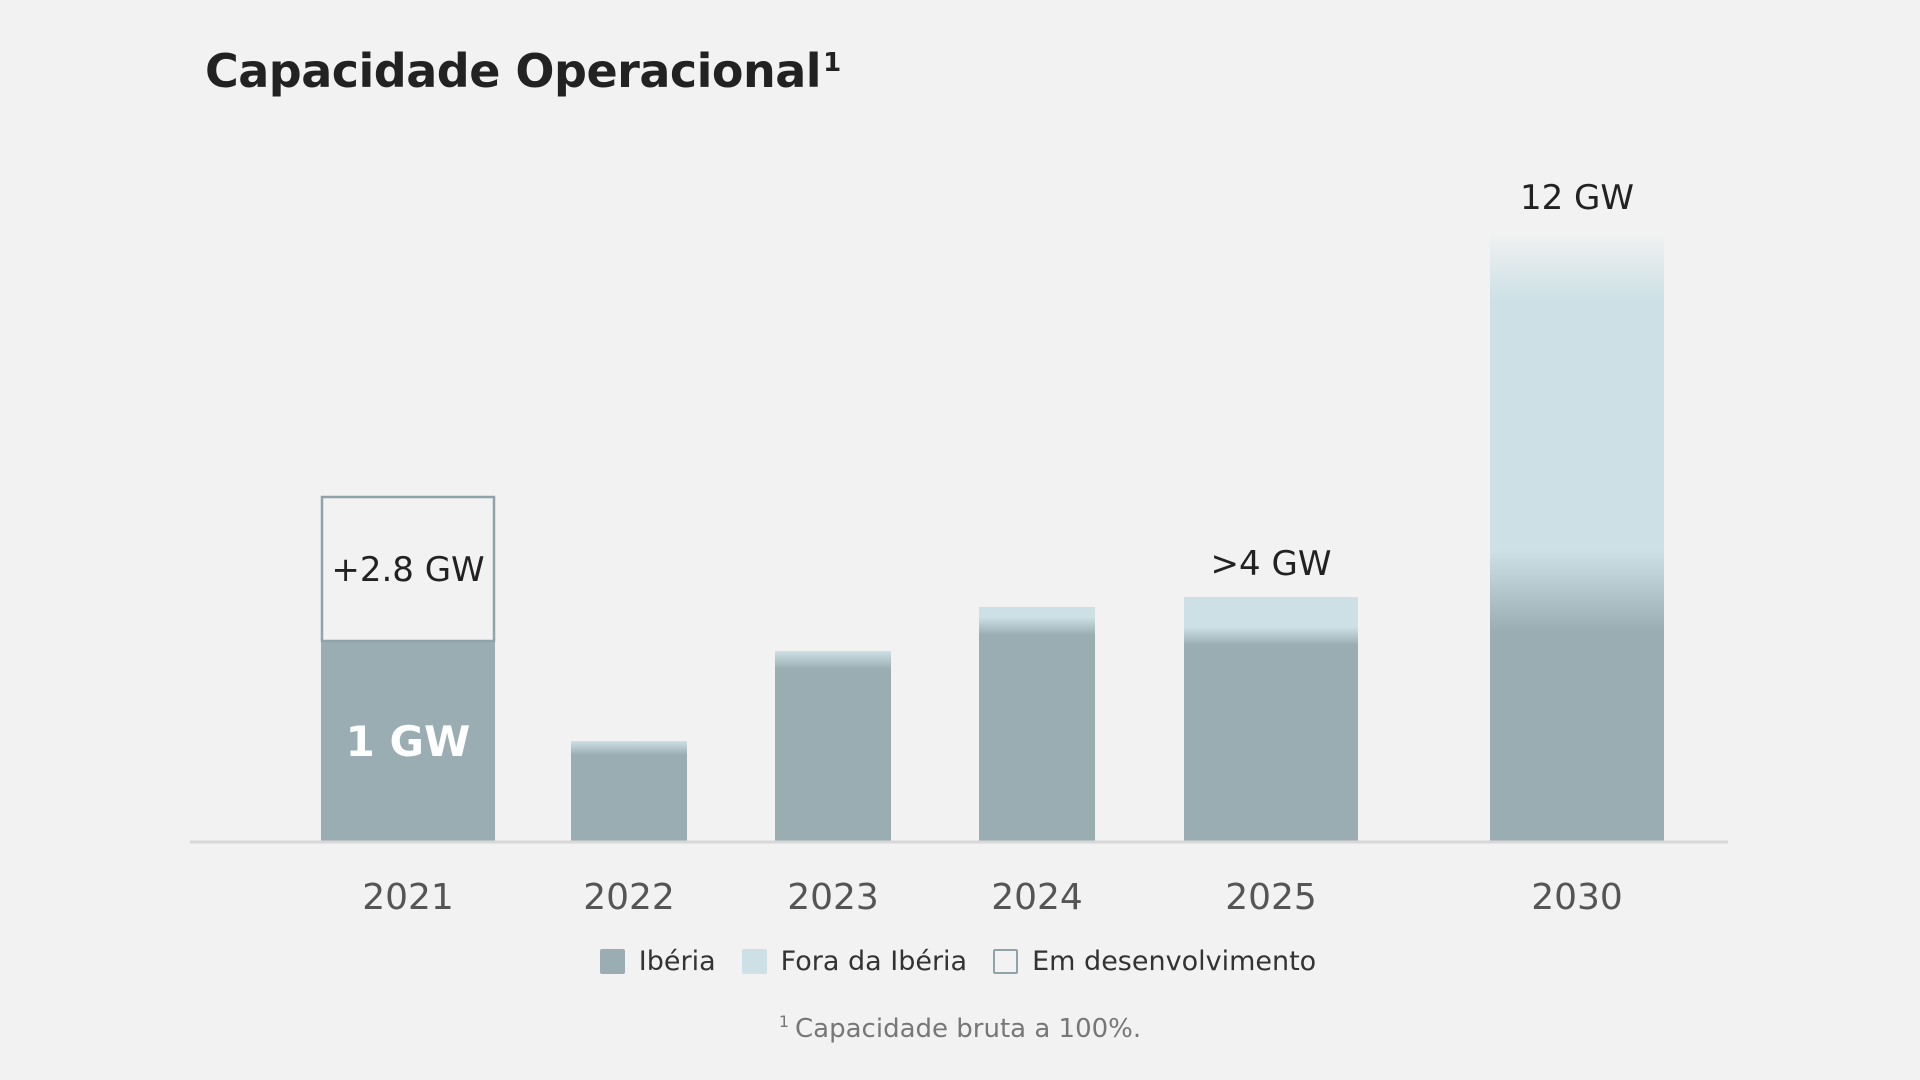 Image resolution: width=1920 pixels, height=1080 pixels. Describe the element at coordinates (1037, 626) in the screenshot. I see `bar-blend-2024` at that location.